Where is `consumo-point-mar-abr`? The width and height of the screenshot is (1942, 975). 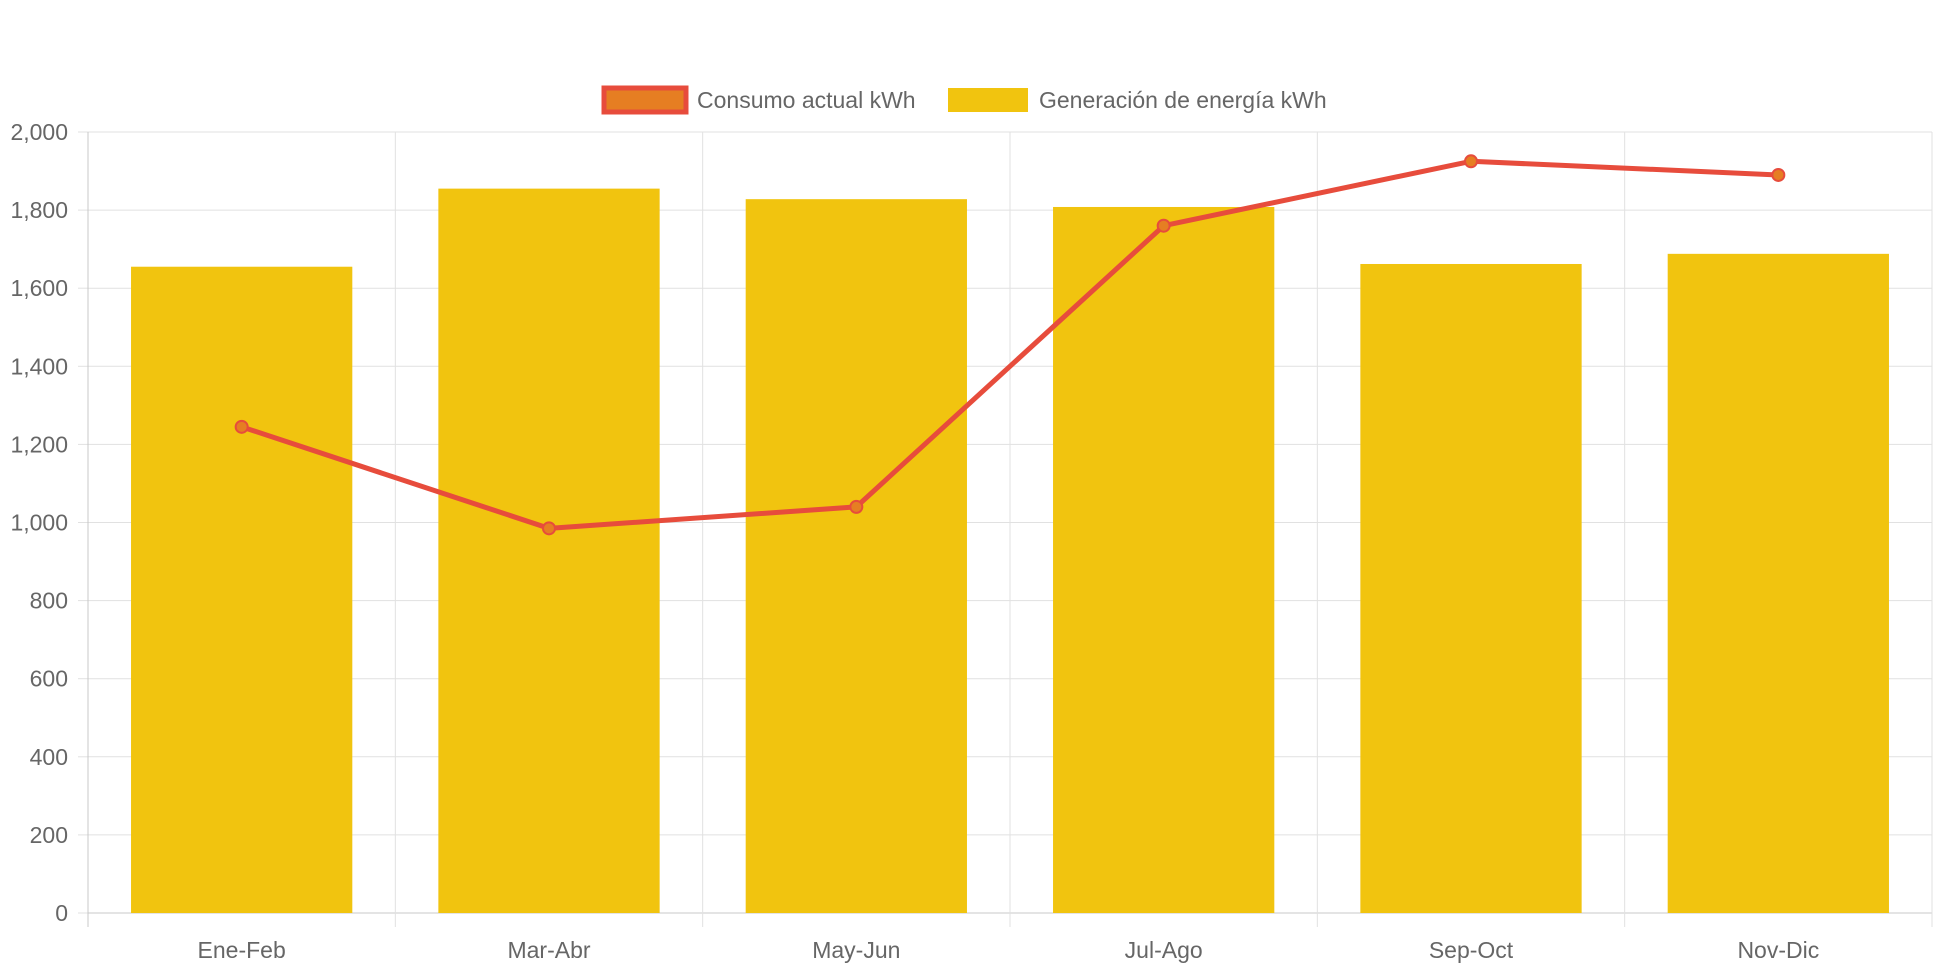 consumo-point-mar-abr is located at coordinates (549, 528).